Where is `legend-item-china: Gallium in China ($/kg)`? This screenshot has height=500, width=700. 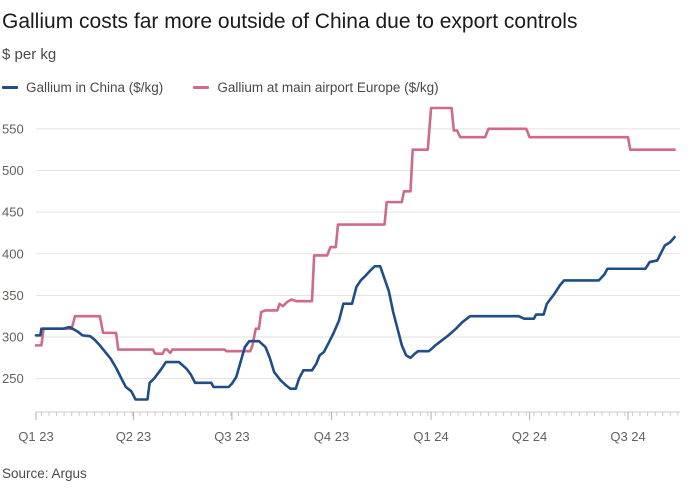 legend-item-china: Gallium in China ($/kg) is located at coordinates (82, 87).